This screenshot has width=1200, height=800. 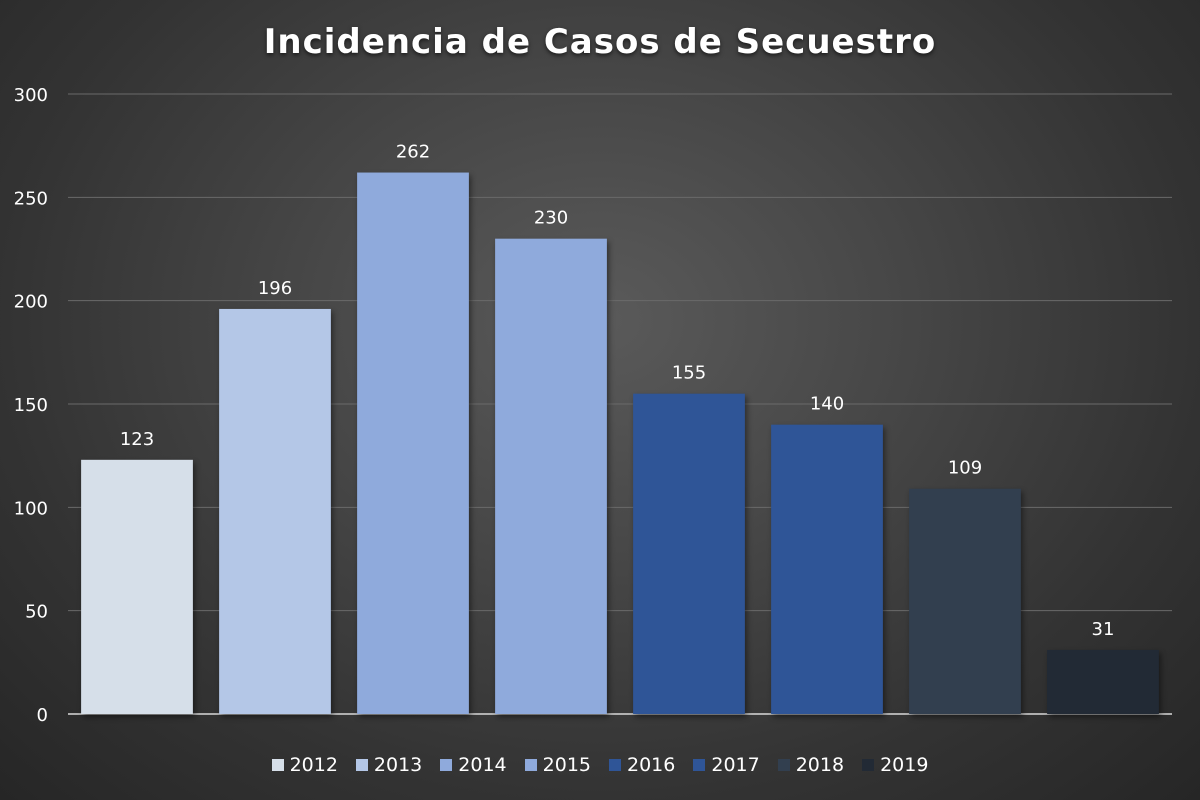 I want to click on y-tick-label: 100, so click(x=31, y=508).